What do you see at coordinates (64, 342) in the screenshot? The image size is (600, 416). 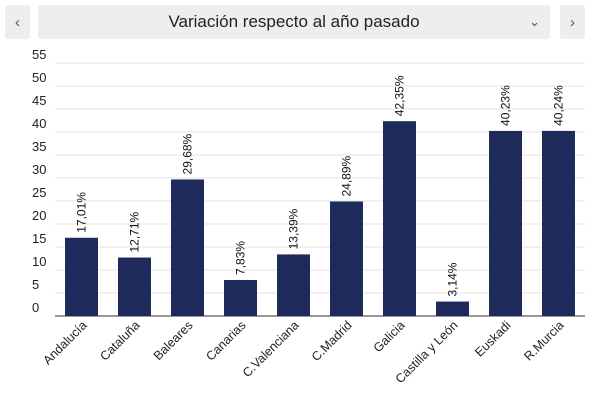 I see `x-tick-label: Andalucía` at bounding box center [64, 342].